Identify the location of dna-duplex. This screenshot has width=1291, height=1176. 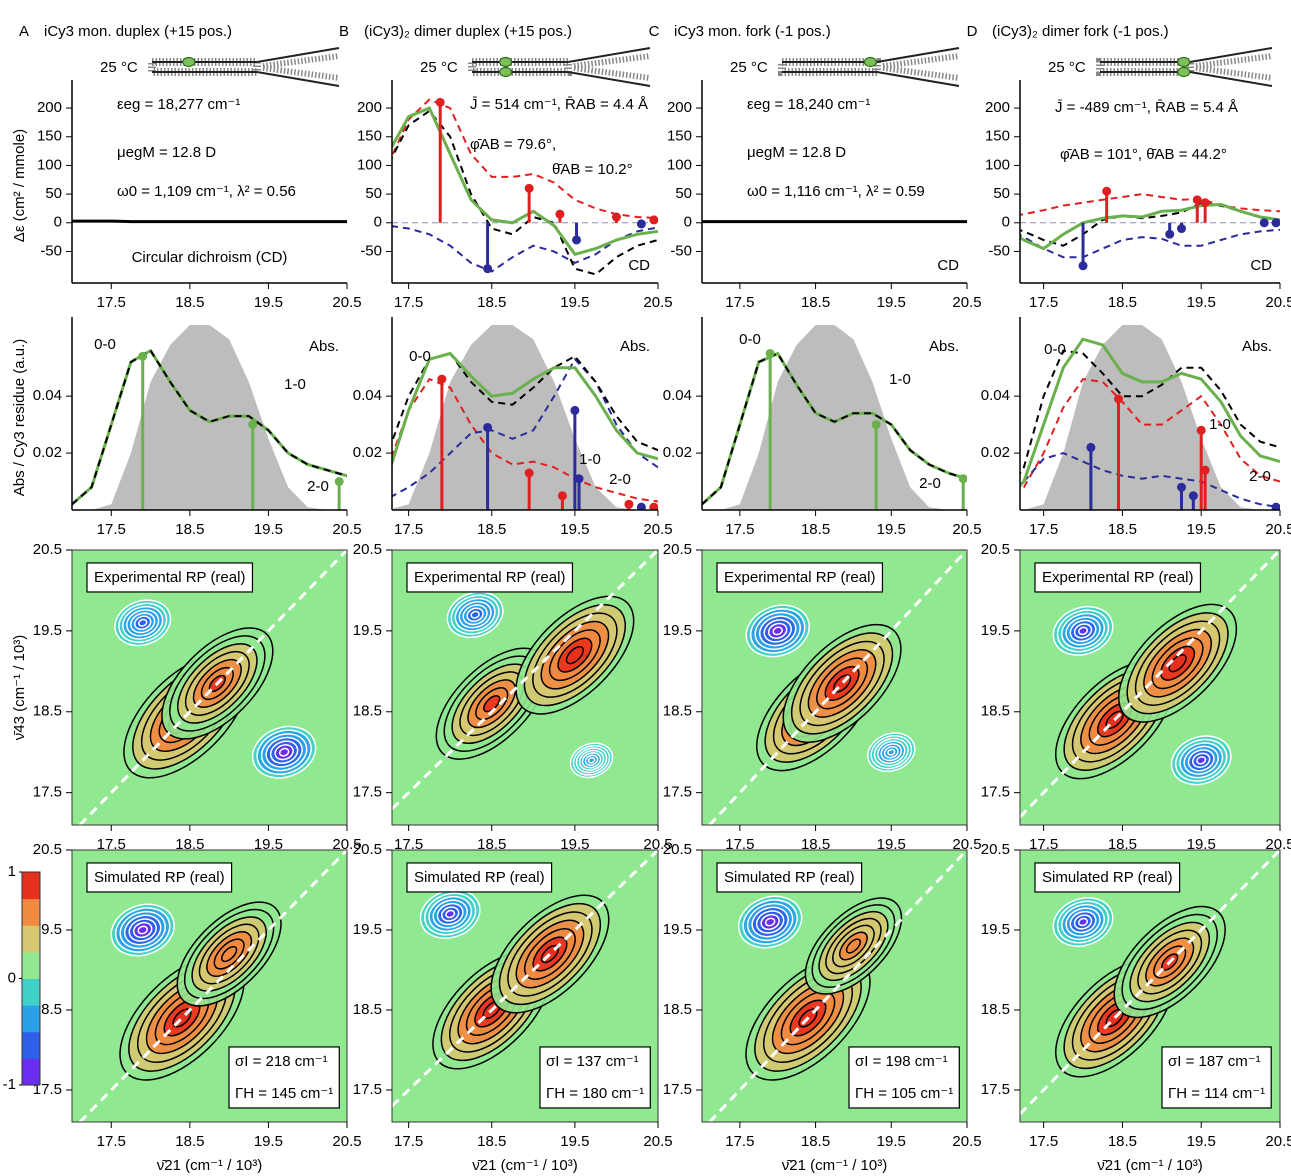
(829, 67).